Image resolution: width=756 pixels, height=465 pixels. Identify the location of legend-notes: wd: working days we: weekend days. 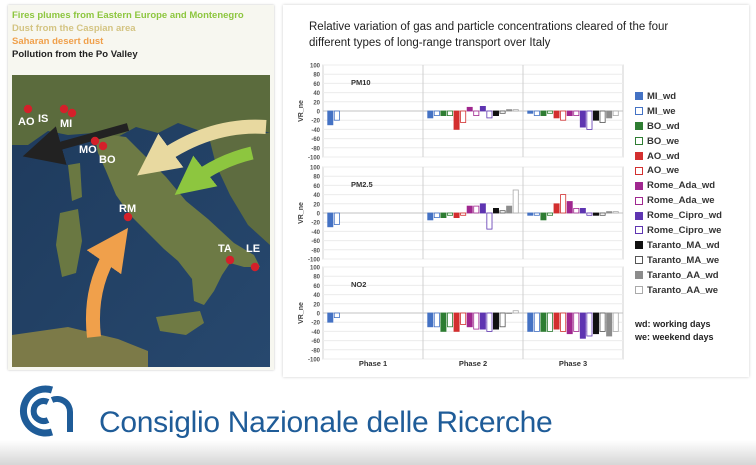
(674, 331).